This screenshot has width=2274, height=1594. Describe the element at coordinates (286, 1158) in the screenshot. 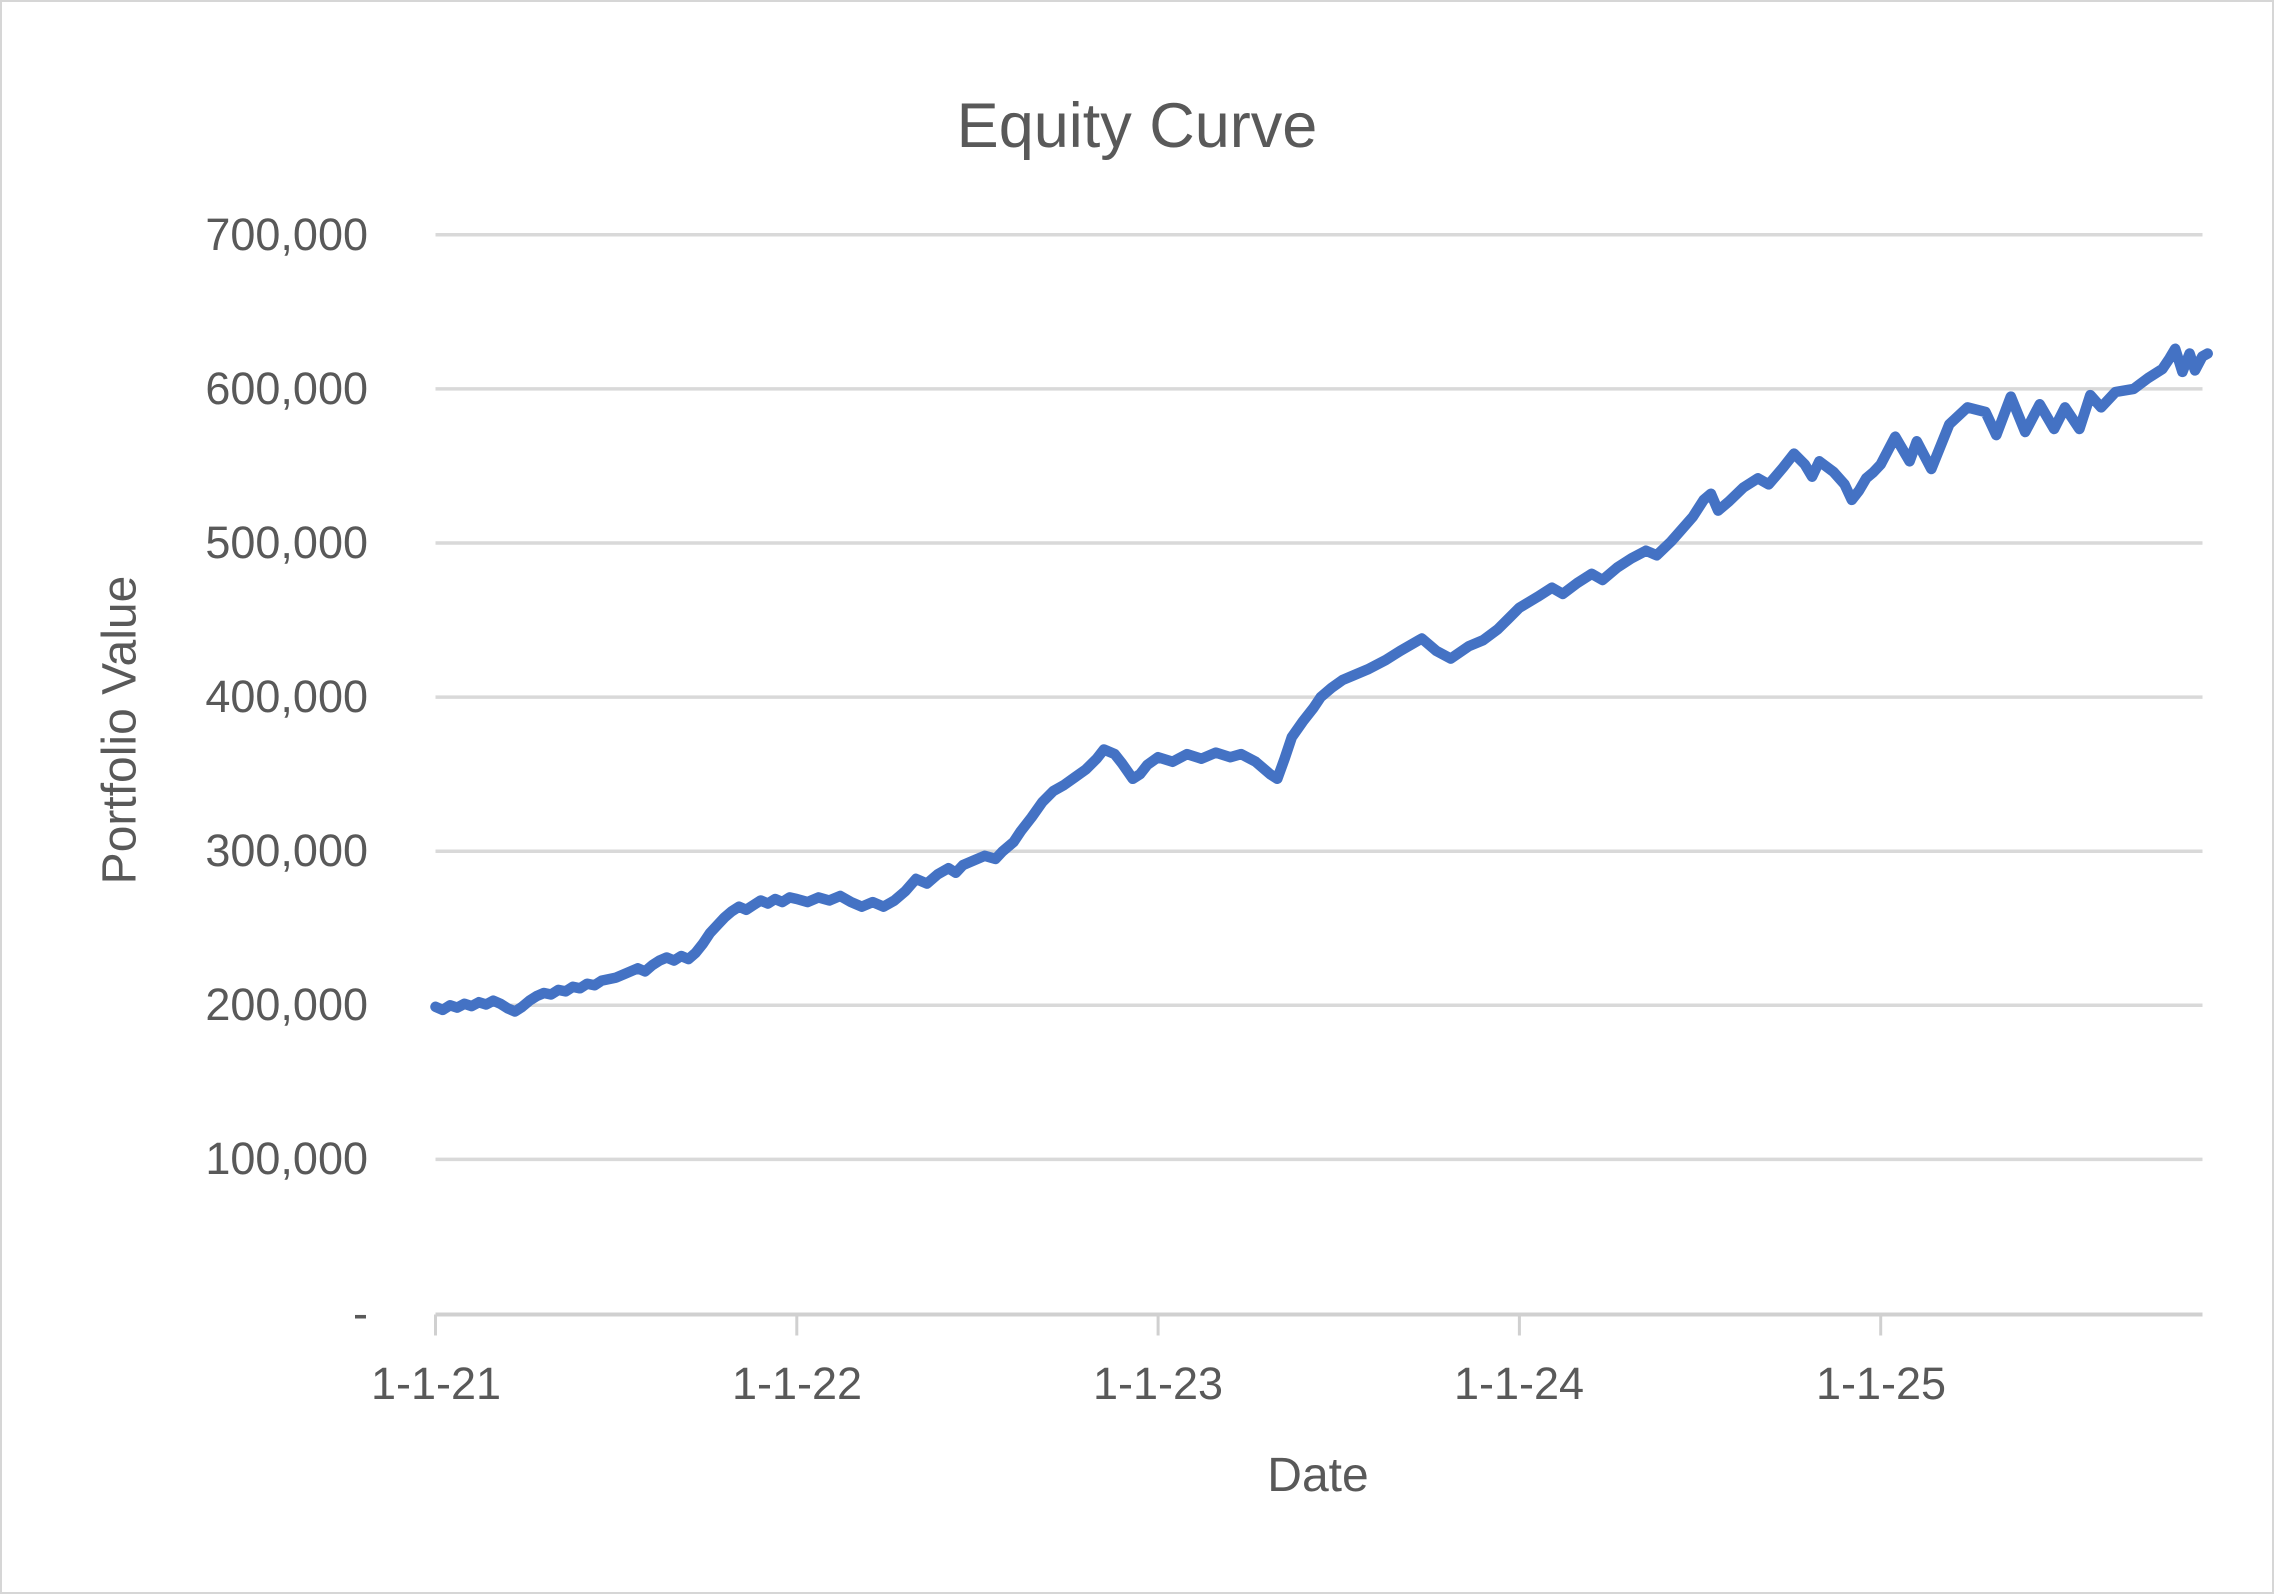

I see `y-tick-label: 100,000` at that location.